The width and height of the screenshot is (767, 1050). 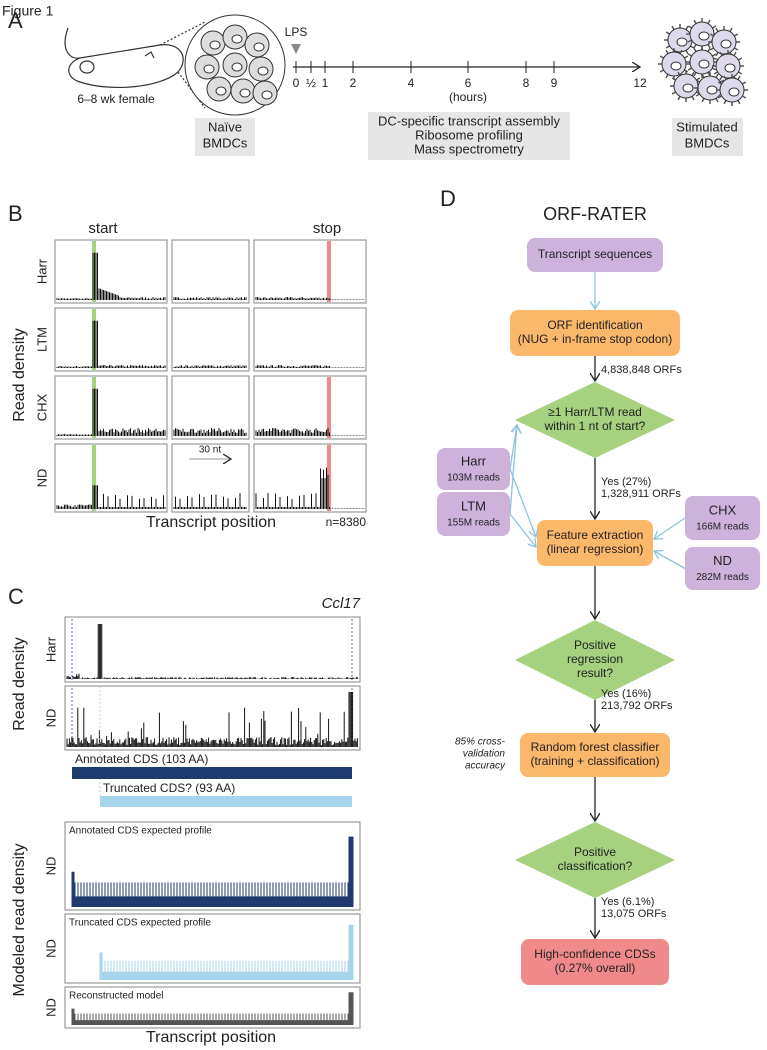 I want to click on lps-marker, so click(x=296, y=49).